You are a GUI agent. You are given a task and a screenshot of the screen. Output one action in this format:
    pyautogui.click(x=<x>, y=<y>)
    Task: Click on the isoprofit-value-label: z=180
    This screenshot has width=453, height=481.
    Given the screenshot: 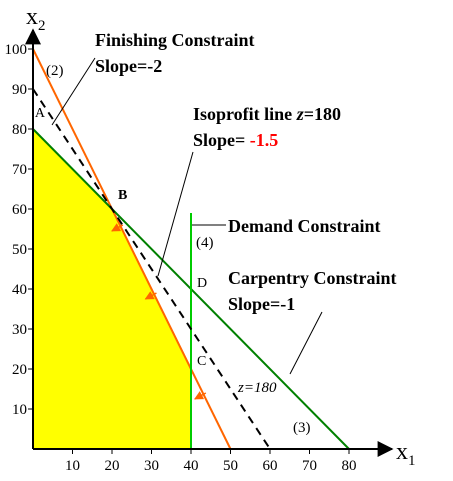 What is the action you would take?
    pyautogui.click(x=257, y=388)
    